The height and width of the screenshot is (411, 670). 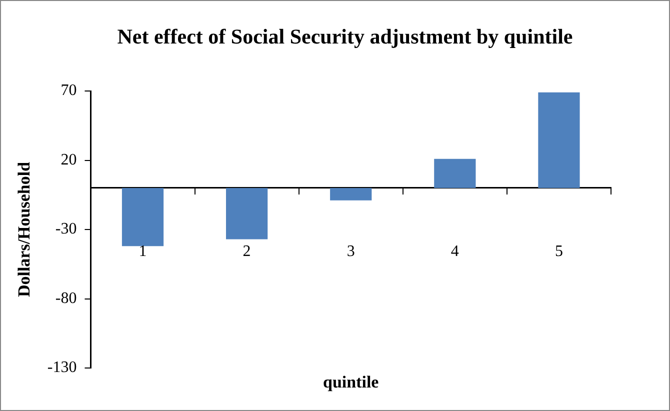 I want to click on y-tick-label: 70, so click(x=68, y=91).